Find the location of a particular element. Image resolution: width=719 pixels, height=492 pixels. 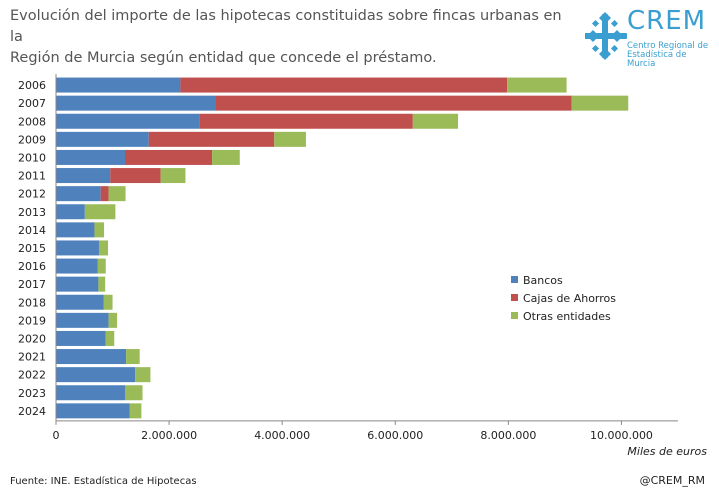

legend-label-1: Cajas de Ahorros is located at coordinates (569, 298).